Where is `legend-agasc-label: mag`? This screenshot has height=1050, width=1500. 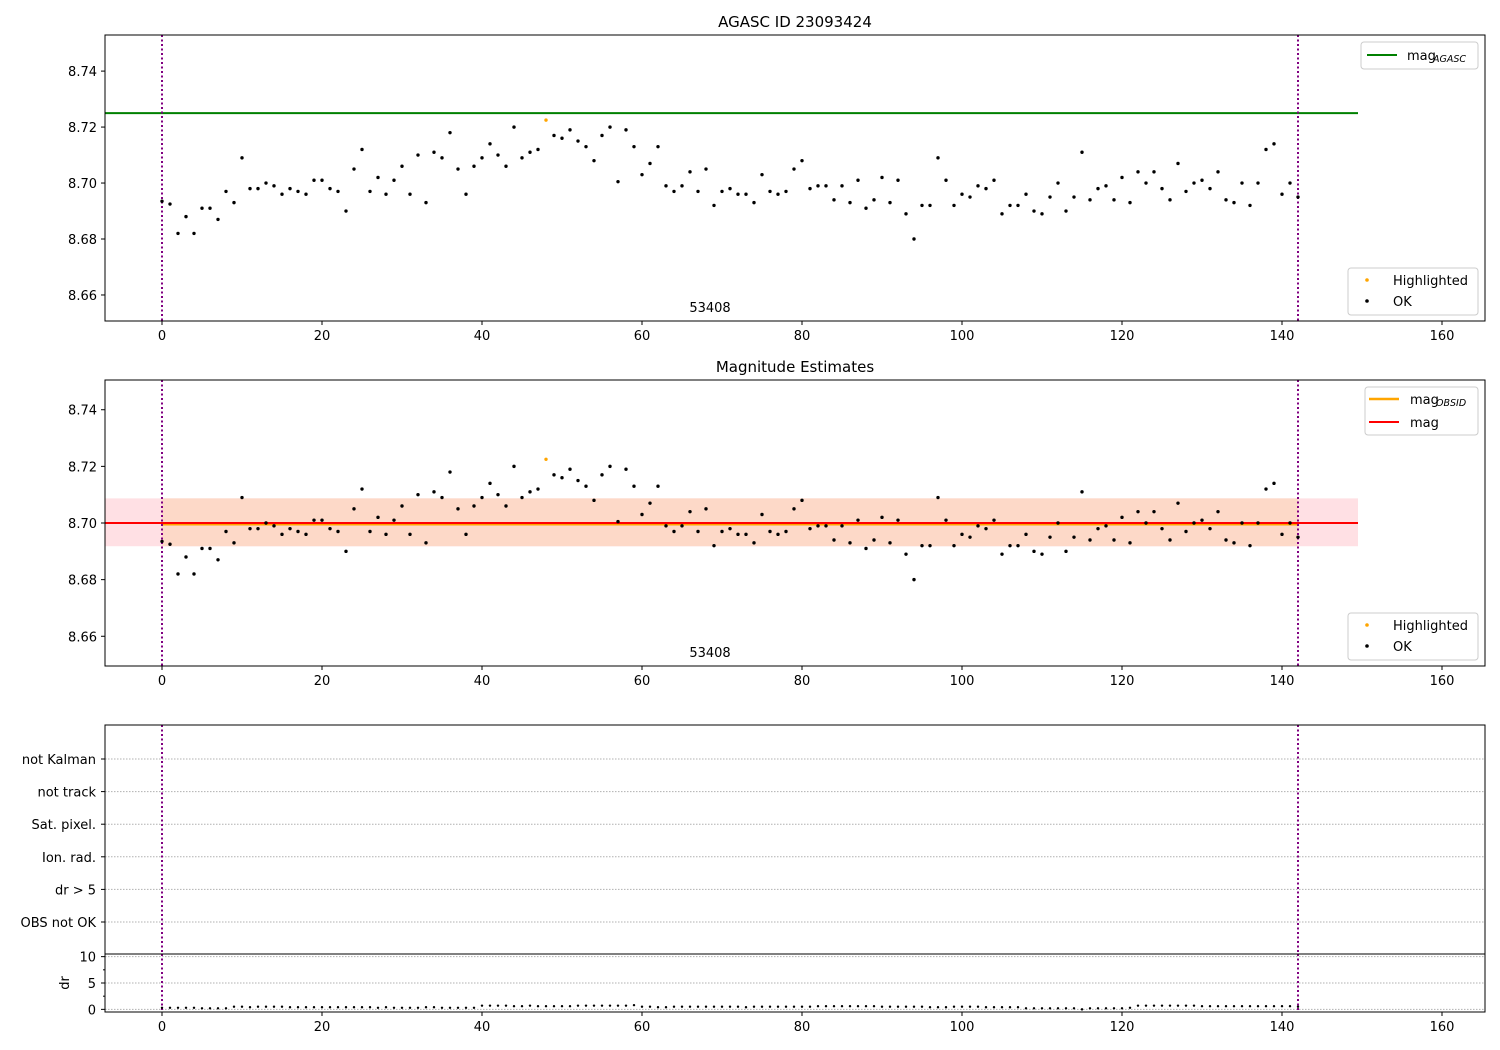 legend-agasc-label: mag is located at coordinates (1421, 56).